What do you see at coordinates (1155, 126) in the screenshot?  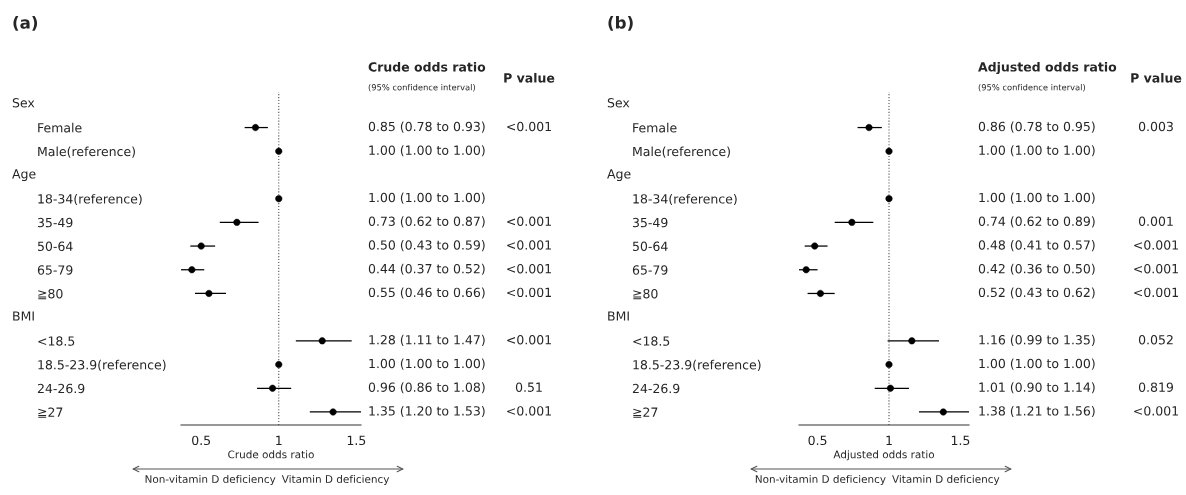 I see `text: 0.003` at bounding box center [1155, 126].